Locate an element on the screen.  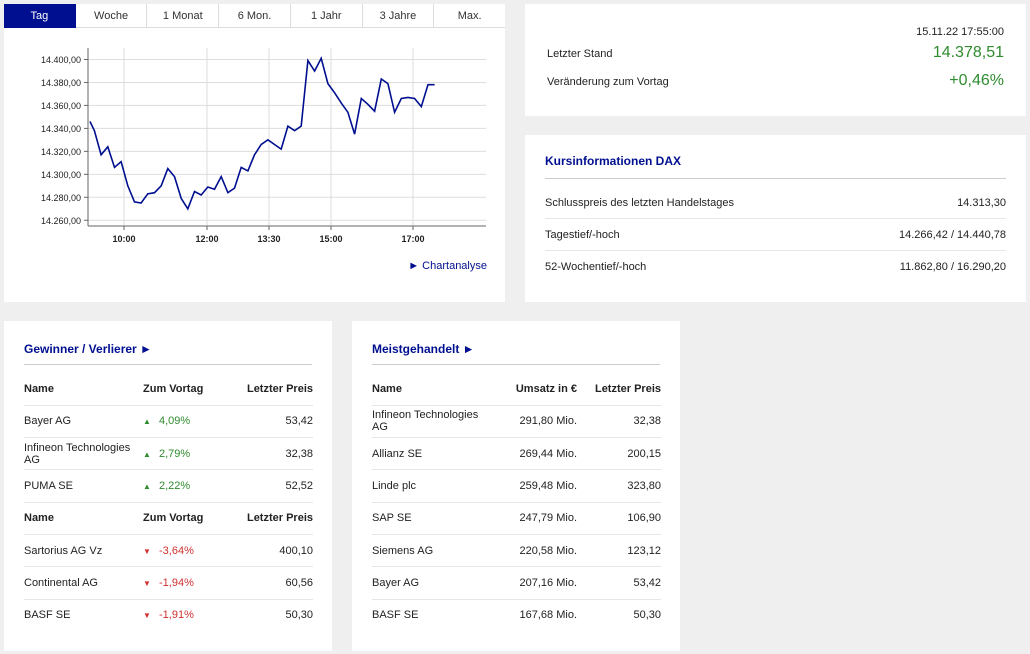
tab-max: Max. is located at coordinates (470, 16).